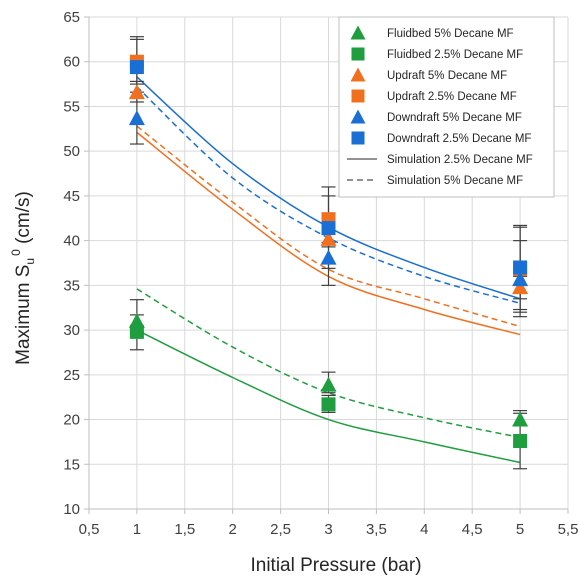 This screenshot has width=579, height=579. Describe the element at coordinates (71, 62) in the screenshot. I see `y-tick-label: 60` at that location.